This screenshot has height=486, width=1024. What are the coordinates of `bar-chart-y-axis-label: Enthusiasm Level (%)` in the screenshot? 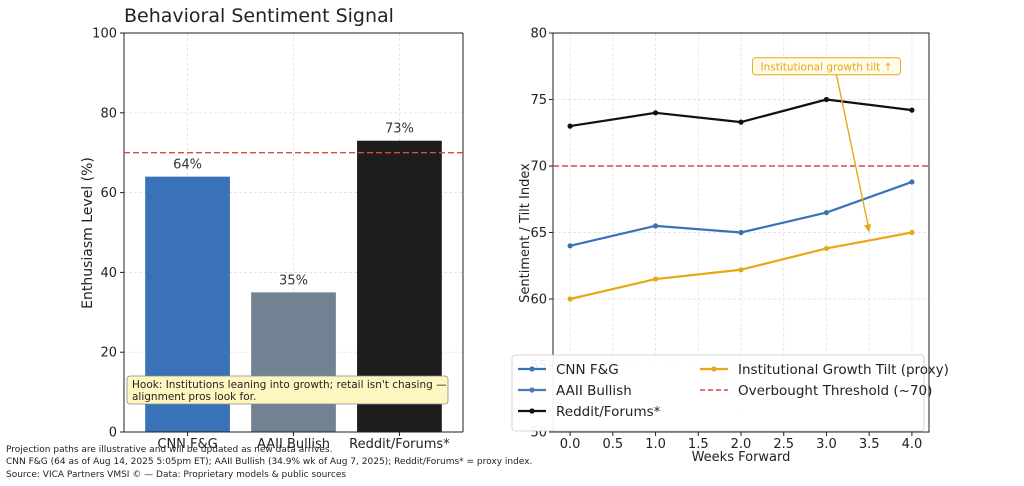 It's located at (88, 233).